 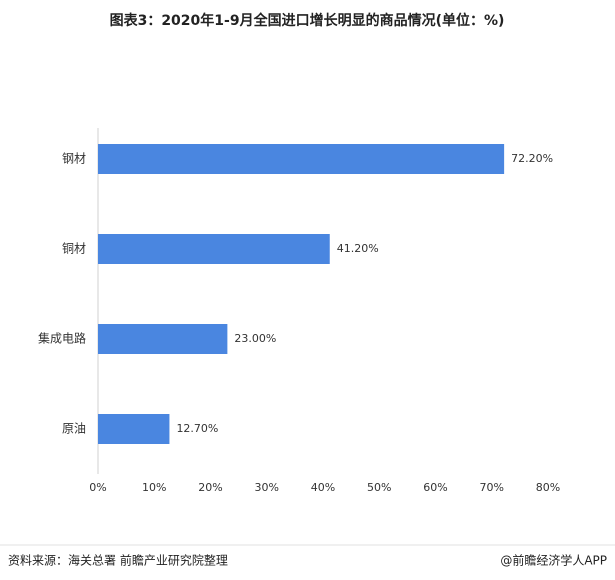 I want to click on value-label: 23.00%, so click(x=255, y=338).